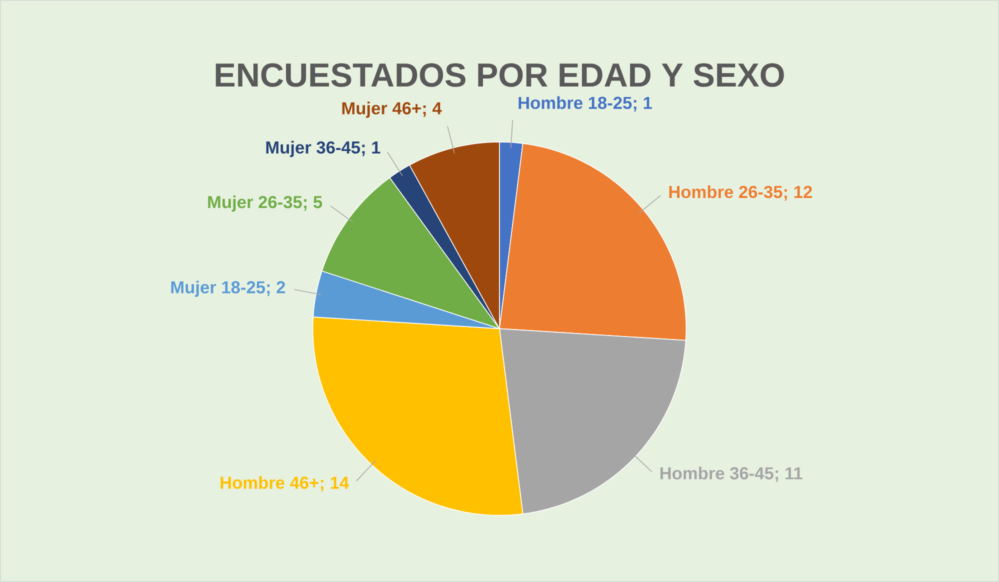 This screenshot has height=582, width=999. What do you see at coordinates (381, 110) in the screenshot?
I see `slice-label: Mujer 46+` at bounding box center [381, 110].